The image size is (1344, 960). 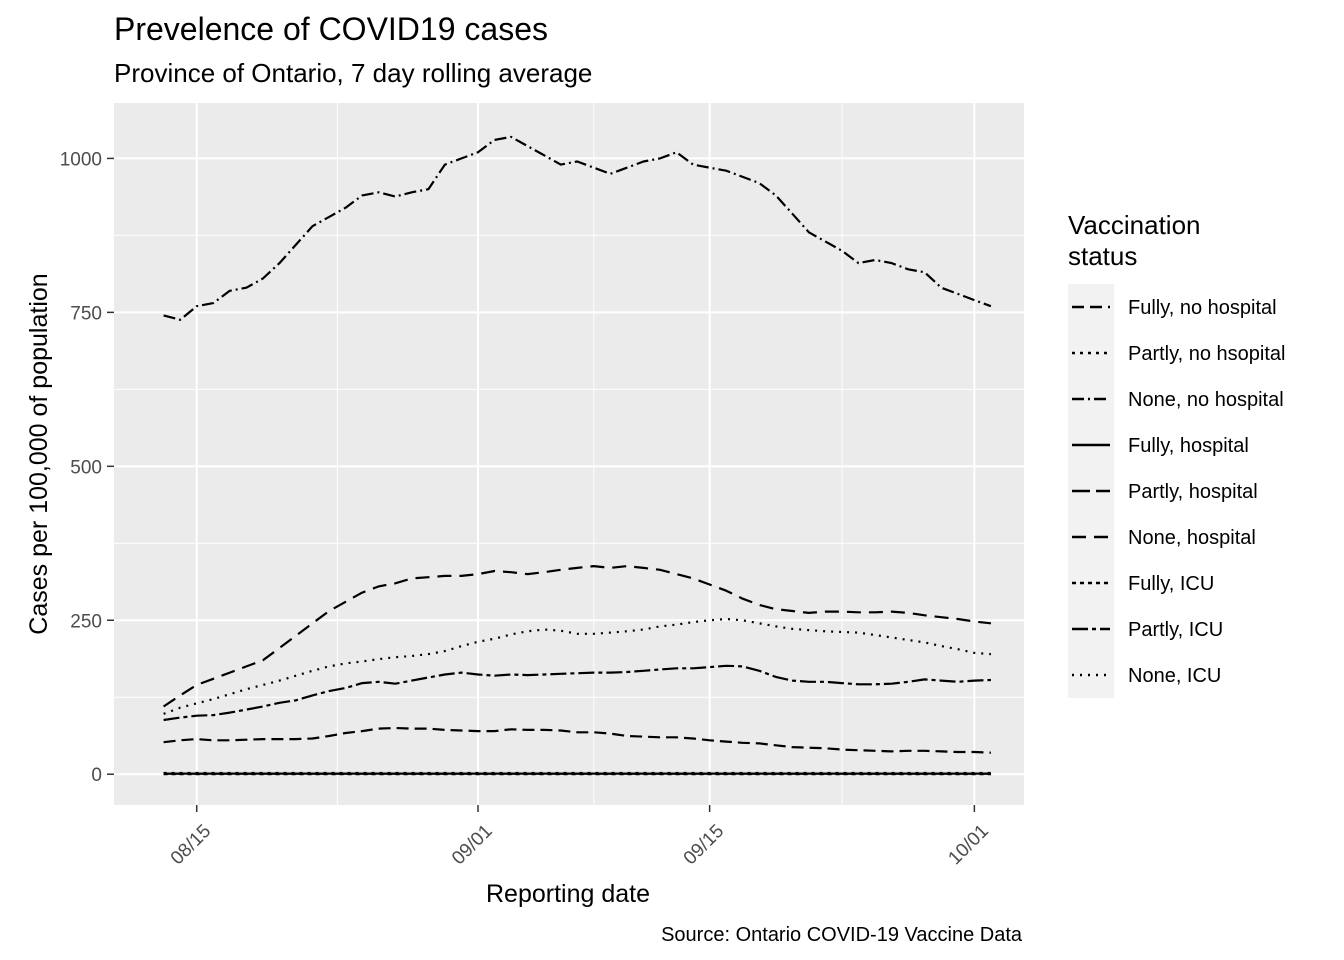 I want to click on x-axis: 08/15 09/01 09/15 10/01, so click(x=580, y=837).